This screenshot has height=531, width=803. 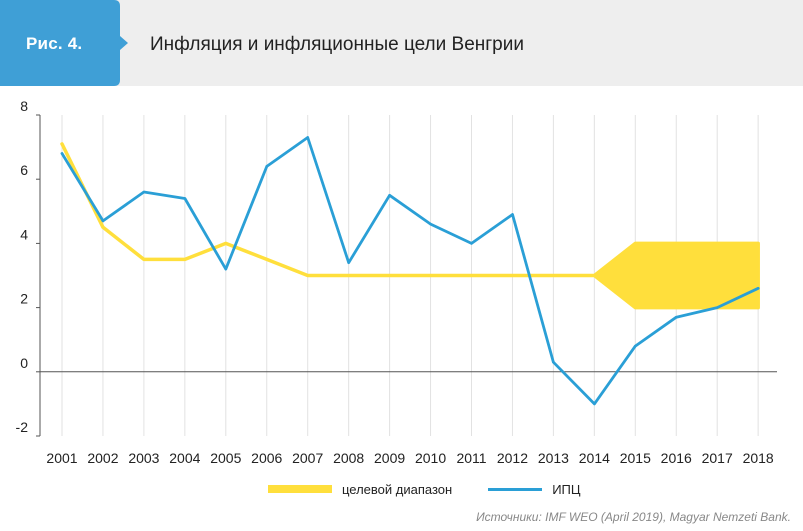 What do you see at coordinates (24, 363) in the screenshot?
I see `y-tick-label: 0` at bounding box center [24, 363].